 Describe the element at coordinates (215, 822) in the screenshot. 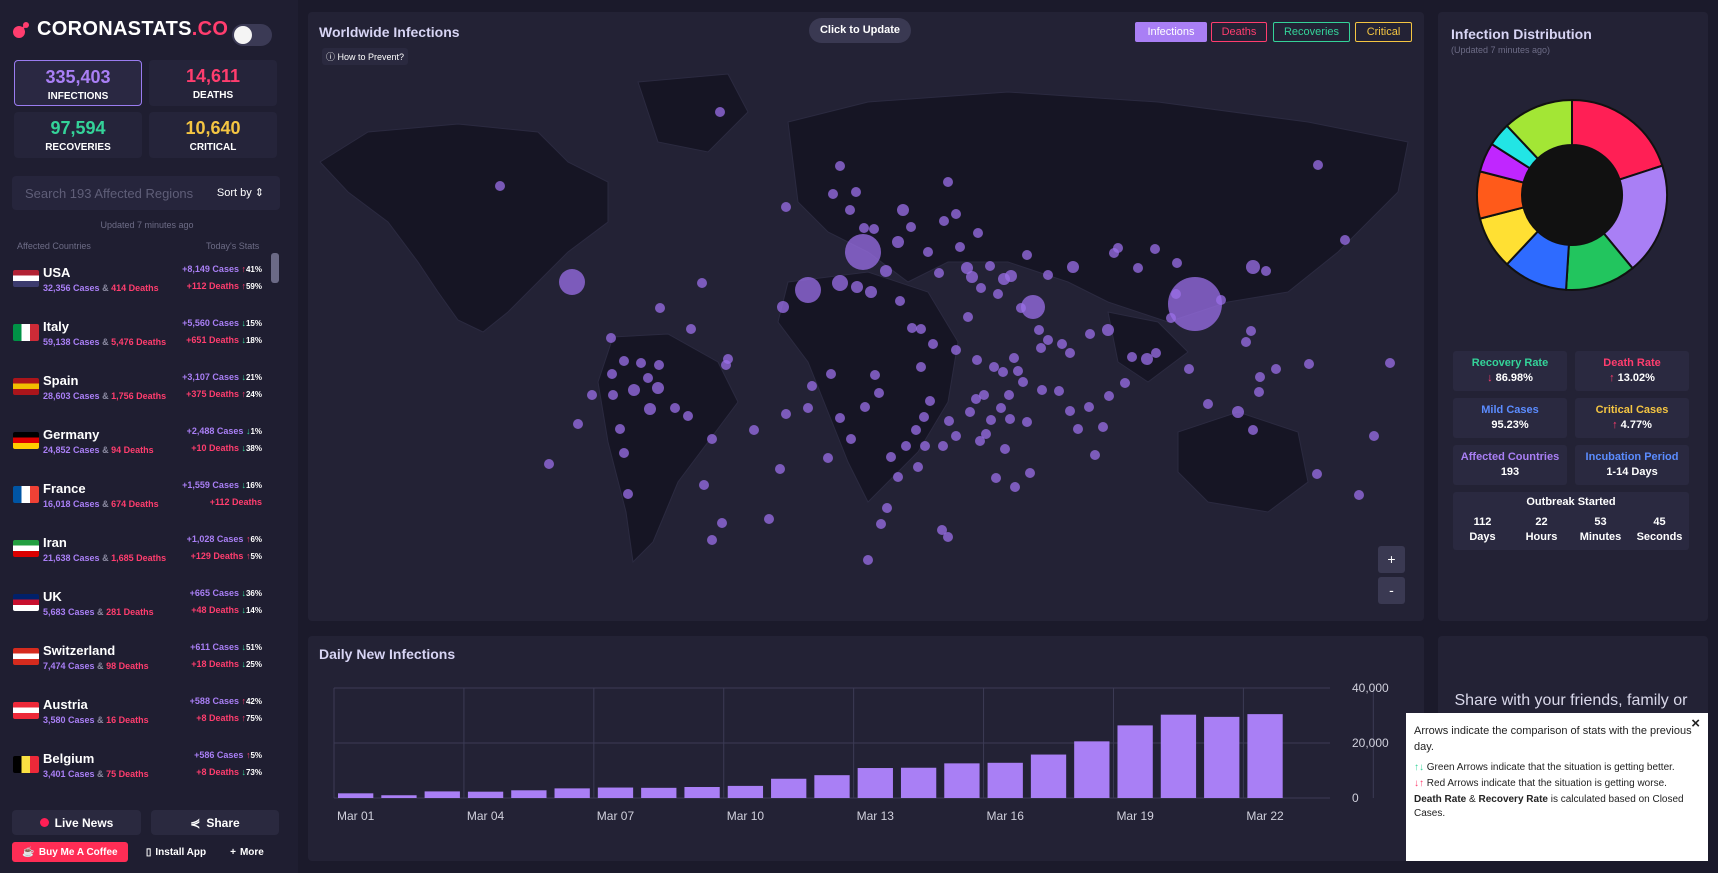

I see `share-button: ⋞ Share` at that location.